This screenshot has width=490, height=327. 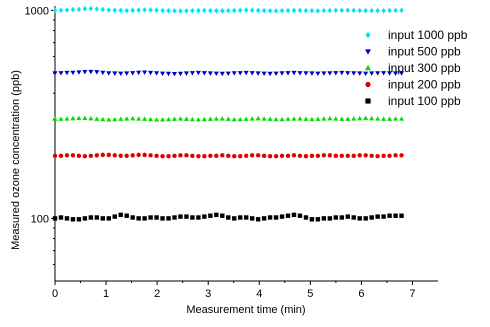 What do you see at coordinates (424, 68) in the screenshot?
I see `legend-label: input 300 ppb` at bounding box center [424, 68].